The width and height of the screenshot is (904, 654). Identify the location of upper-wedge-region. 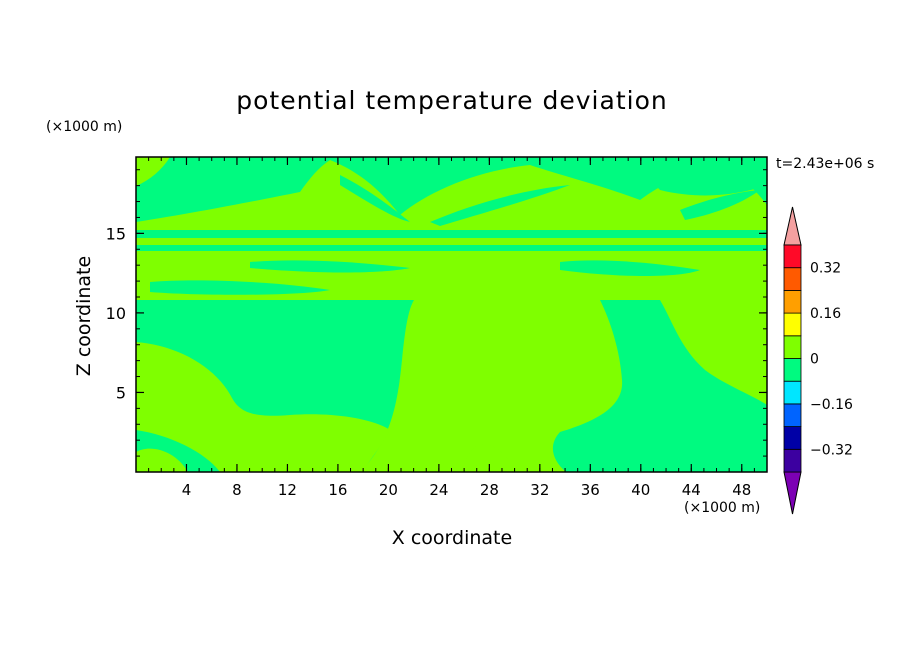
(451, 195).